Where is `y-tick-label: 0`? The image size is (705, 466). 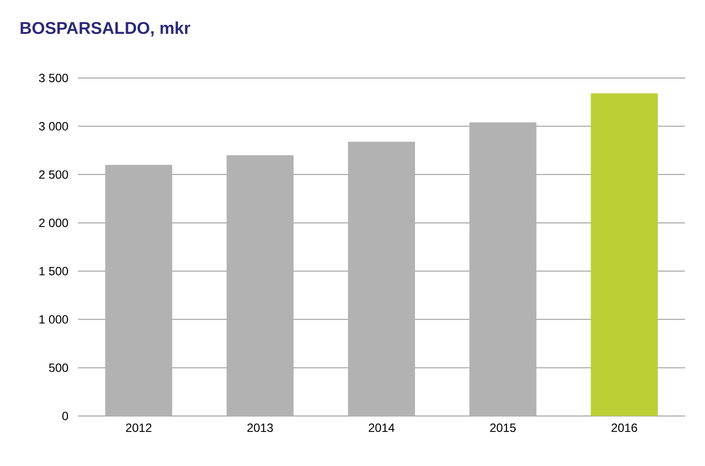
y-tick-label: 0 is located at coordinates (65, 416).